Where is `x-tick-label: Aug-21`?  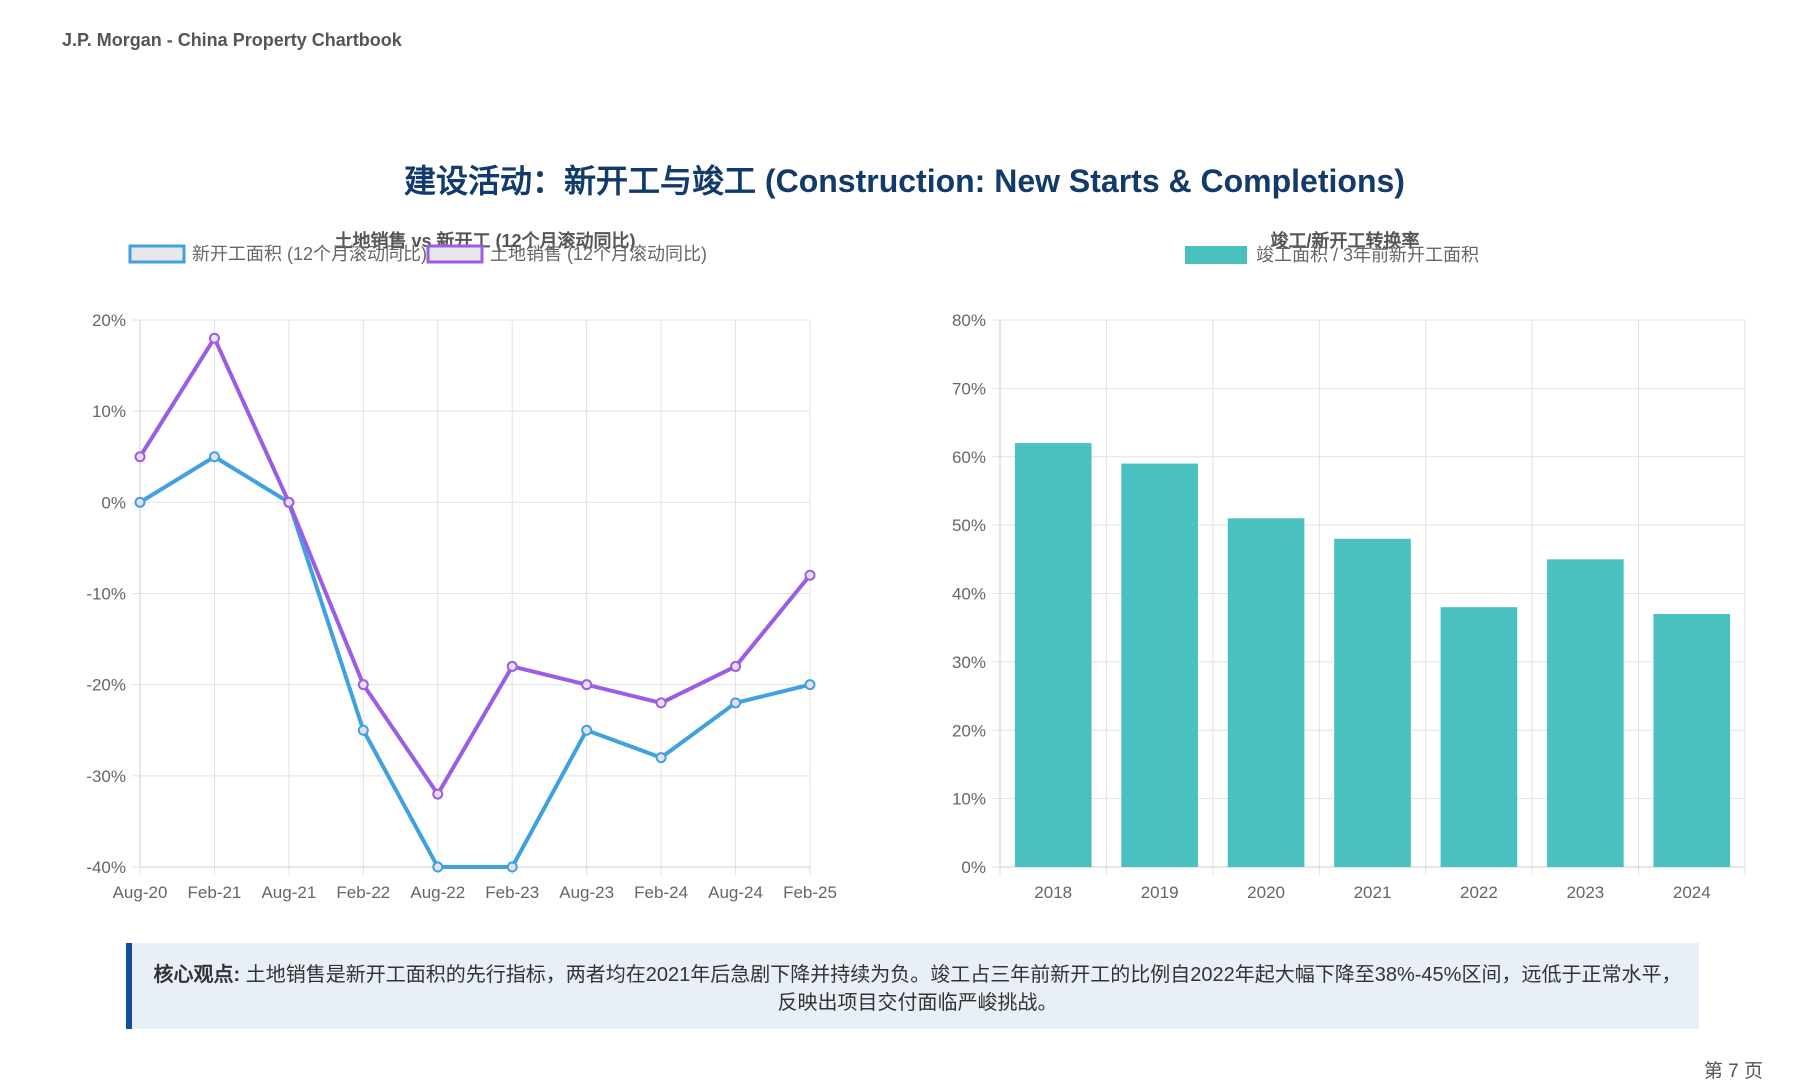
x-tick-label: Aug-21 is located at coordinates (288, 892).